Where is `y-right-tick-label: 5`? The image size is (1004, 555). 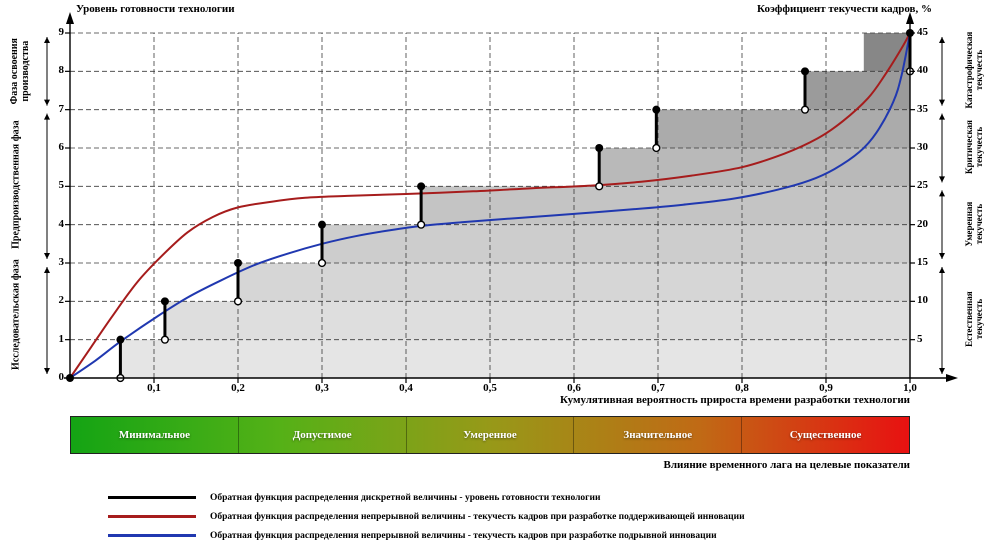 y-right-tick-label: 5 is located at coordinates (920, 338).